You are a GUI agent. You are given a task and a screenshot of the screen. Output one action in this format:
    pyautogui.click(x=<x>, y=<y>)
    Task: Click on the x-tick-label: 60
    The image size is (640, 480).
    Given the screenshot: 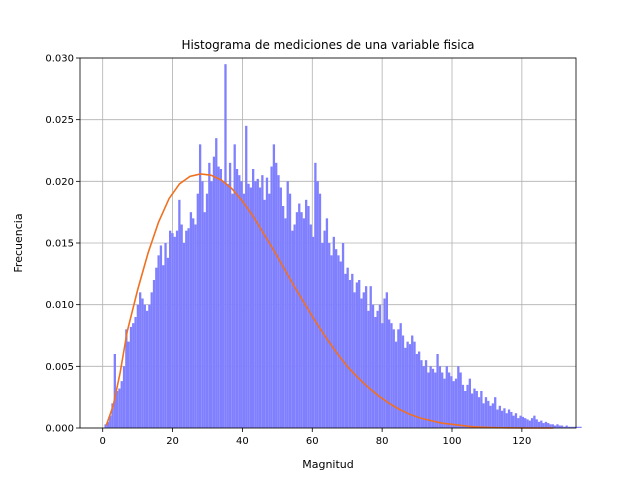 What is the action you would take?
    pyautogui.click(x=312, y=441)
    